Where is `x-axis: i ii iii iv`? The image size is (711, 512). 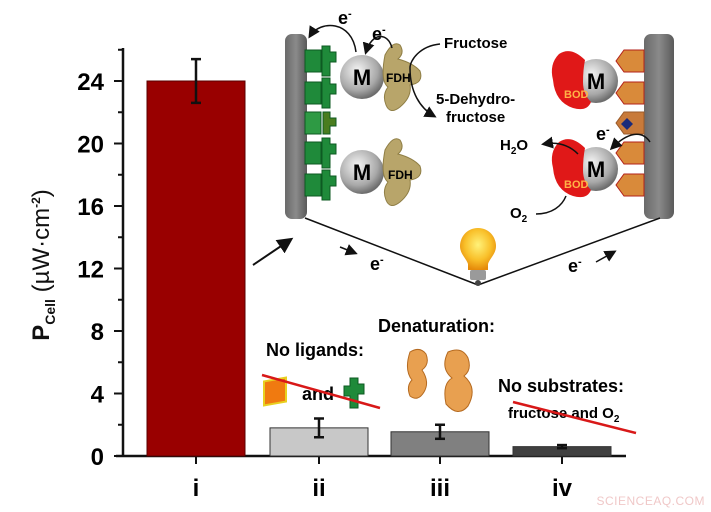
x-axis: i ii iii iv is located at coordinates (371, 478).